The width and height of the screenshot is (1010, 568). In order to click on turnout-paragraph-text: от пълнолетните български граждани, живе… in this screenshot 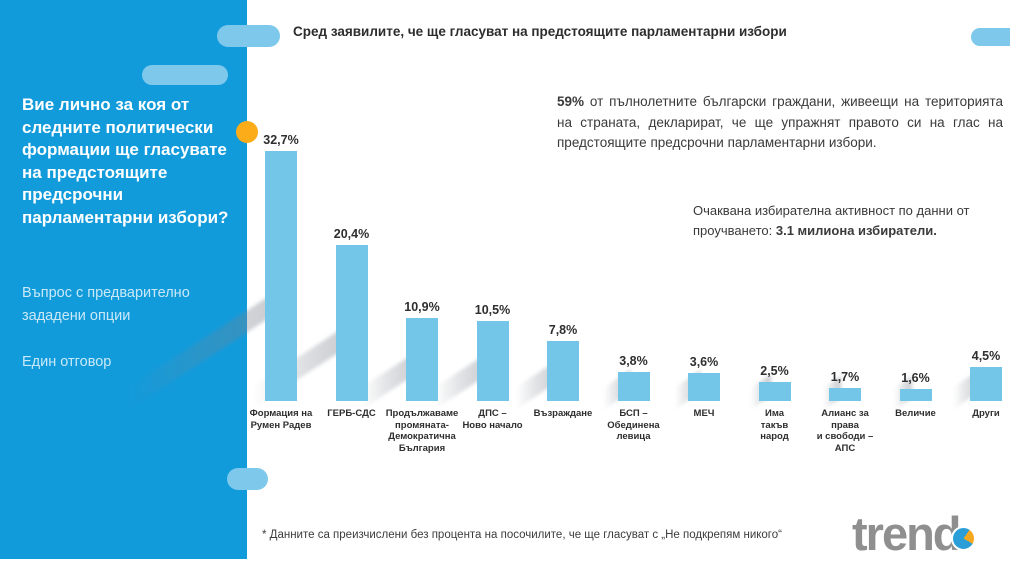, I will do `click(780, 122)`.